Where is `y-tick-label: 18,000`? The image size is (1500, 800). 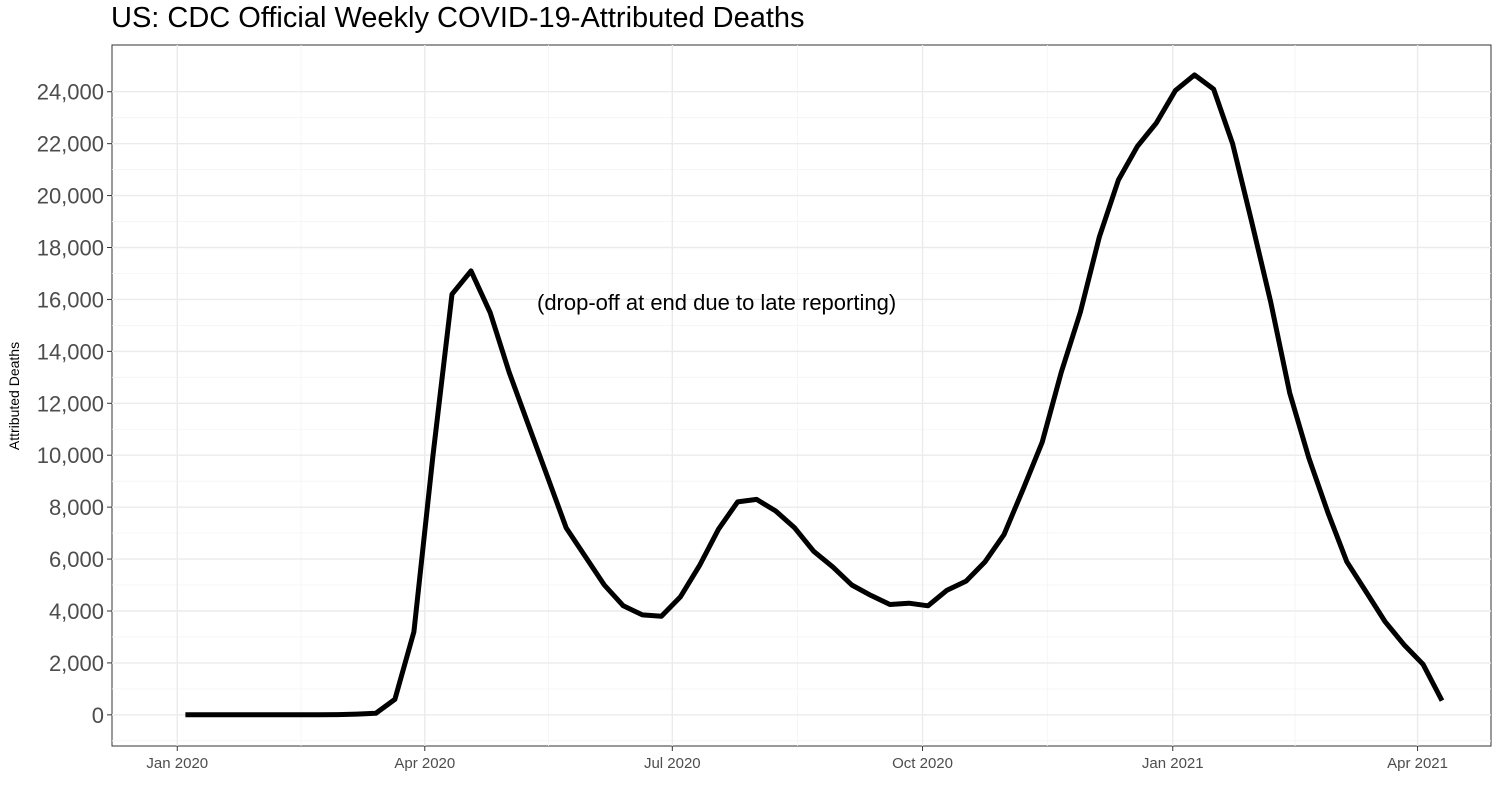
y-tick-label: 18,000 is located at coordinates (70, 248).